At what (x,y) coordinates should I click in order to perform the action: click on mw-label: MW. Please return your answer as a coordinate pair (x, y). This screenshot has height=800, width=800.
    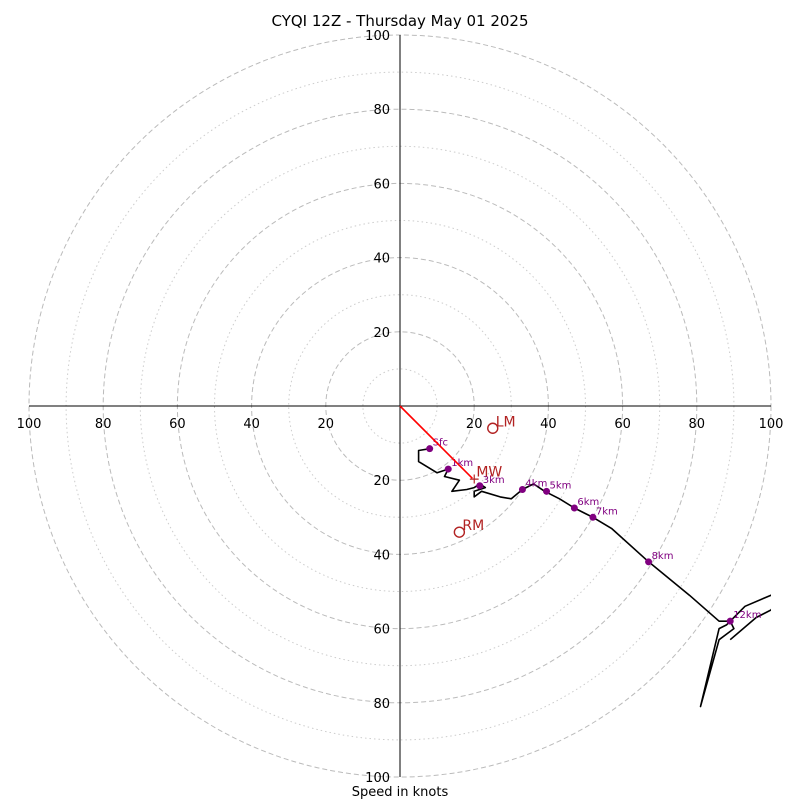
    Looking at the image, I should click on (489, 472).